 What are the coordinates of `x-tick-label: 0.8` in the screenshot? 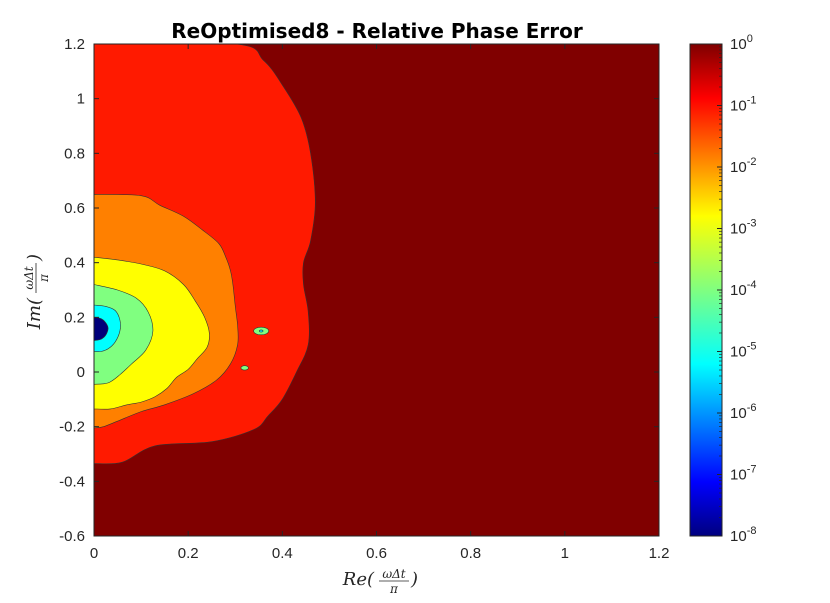 It's located at (470, 553).